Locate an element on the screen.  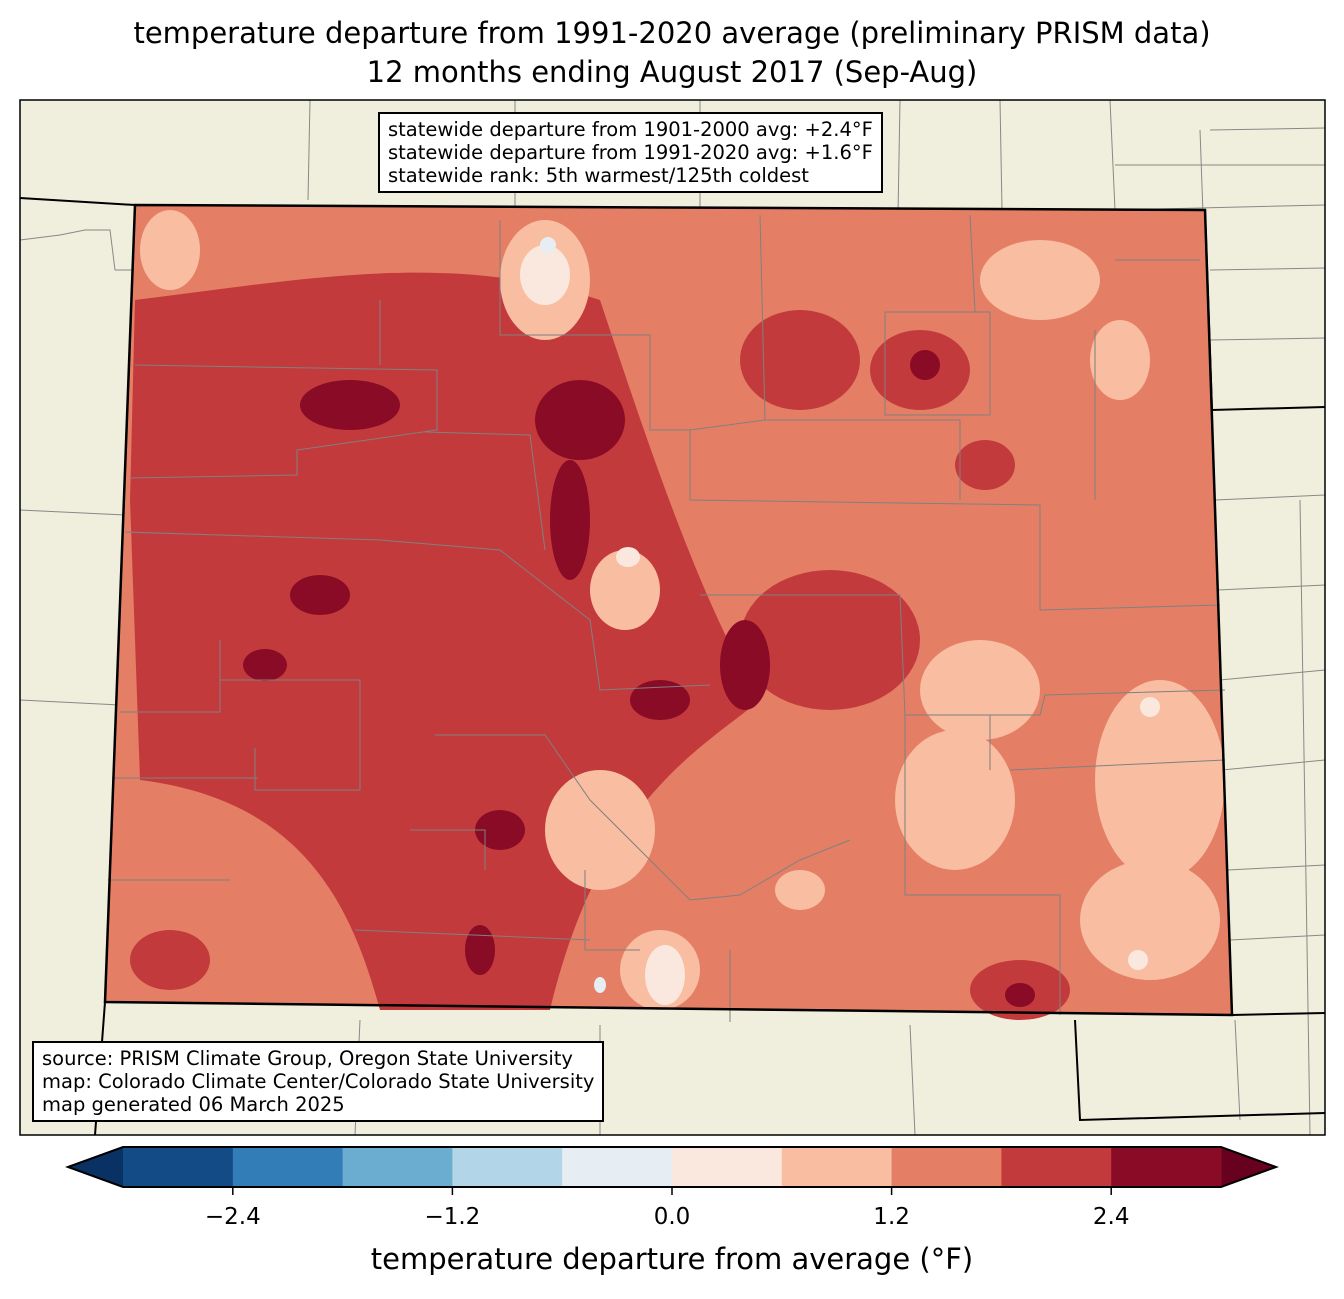
colorbar-tick-label: 1.2 is located at coordinates (891, 1217).